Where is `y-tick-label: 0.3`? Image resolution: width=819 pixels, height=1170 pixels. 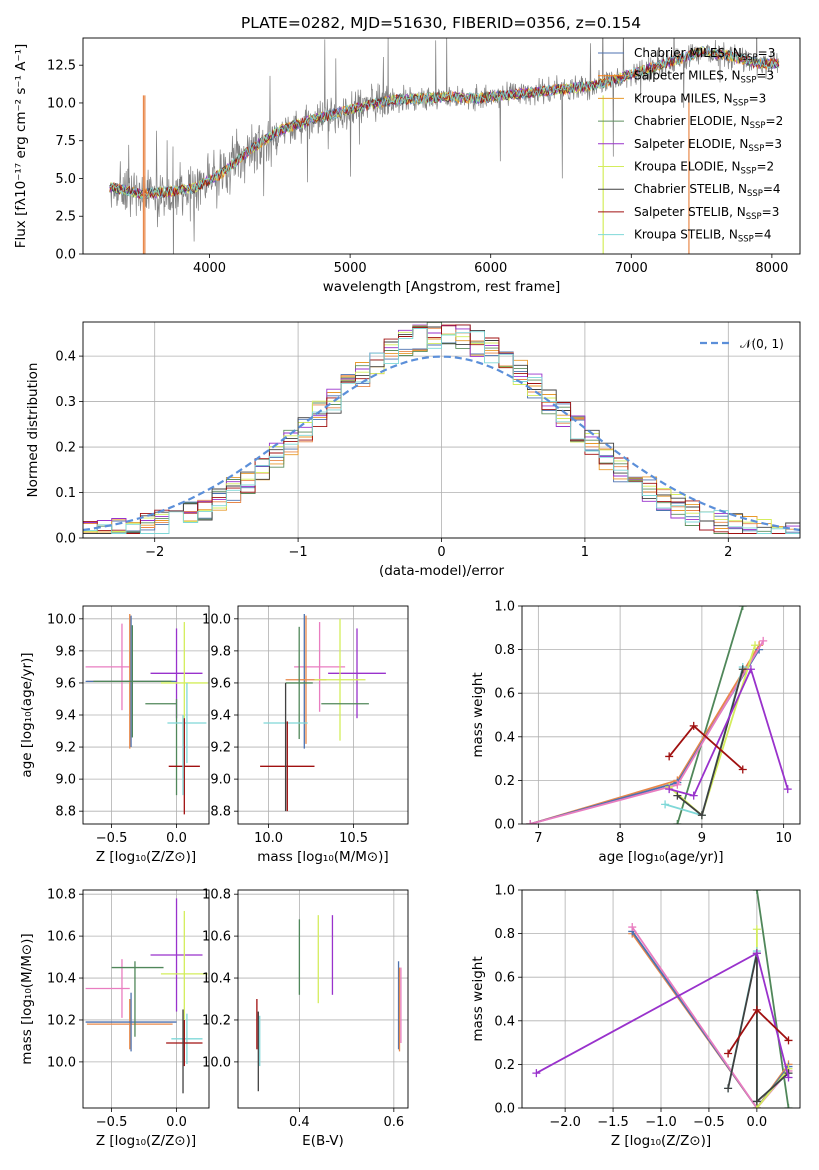
y-tick-label: 0.3 is located at coordinates (65, 402).